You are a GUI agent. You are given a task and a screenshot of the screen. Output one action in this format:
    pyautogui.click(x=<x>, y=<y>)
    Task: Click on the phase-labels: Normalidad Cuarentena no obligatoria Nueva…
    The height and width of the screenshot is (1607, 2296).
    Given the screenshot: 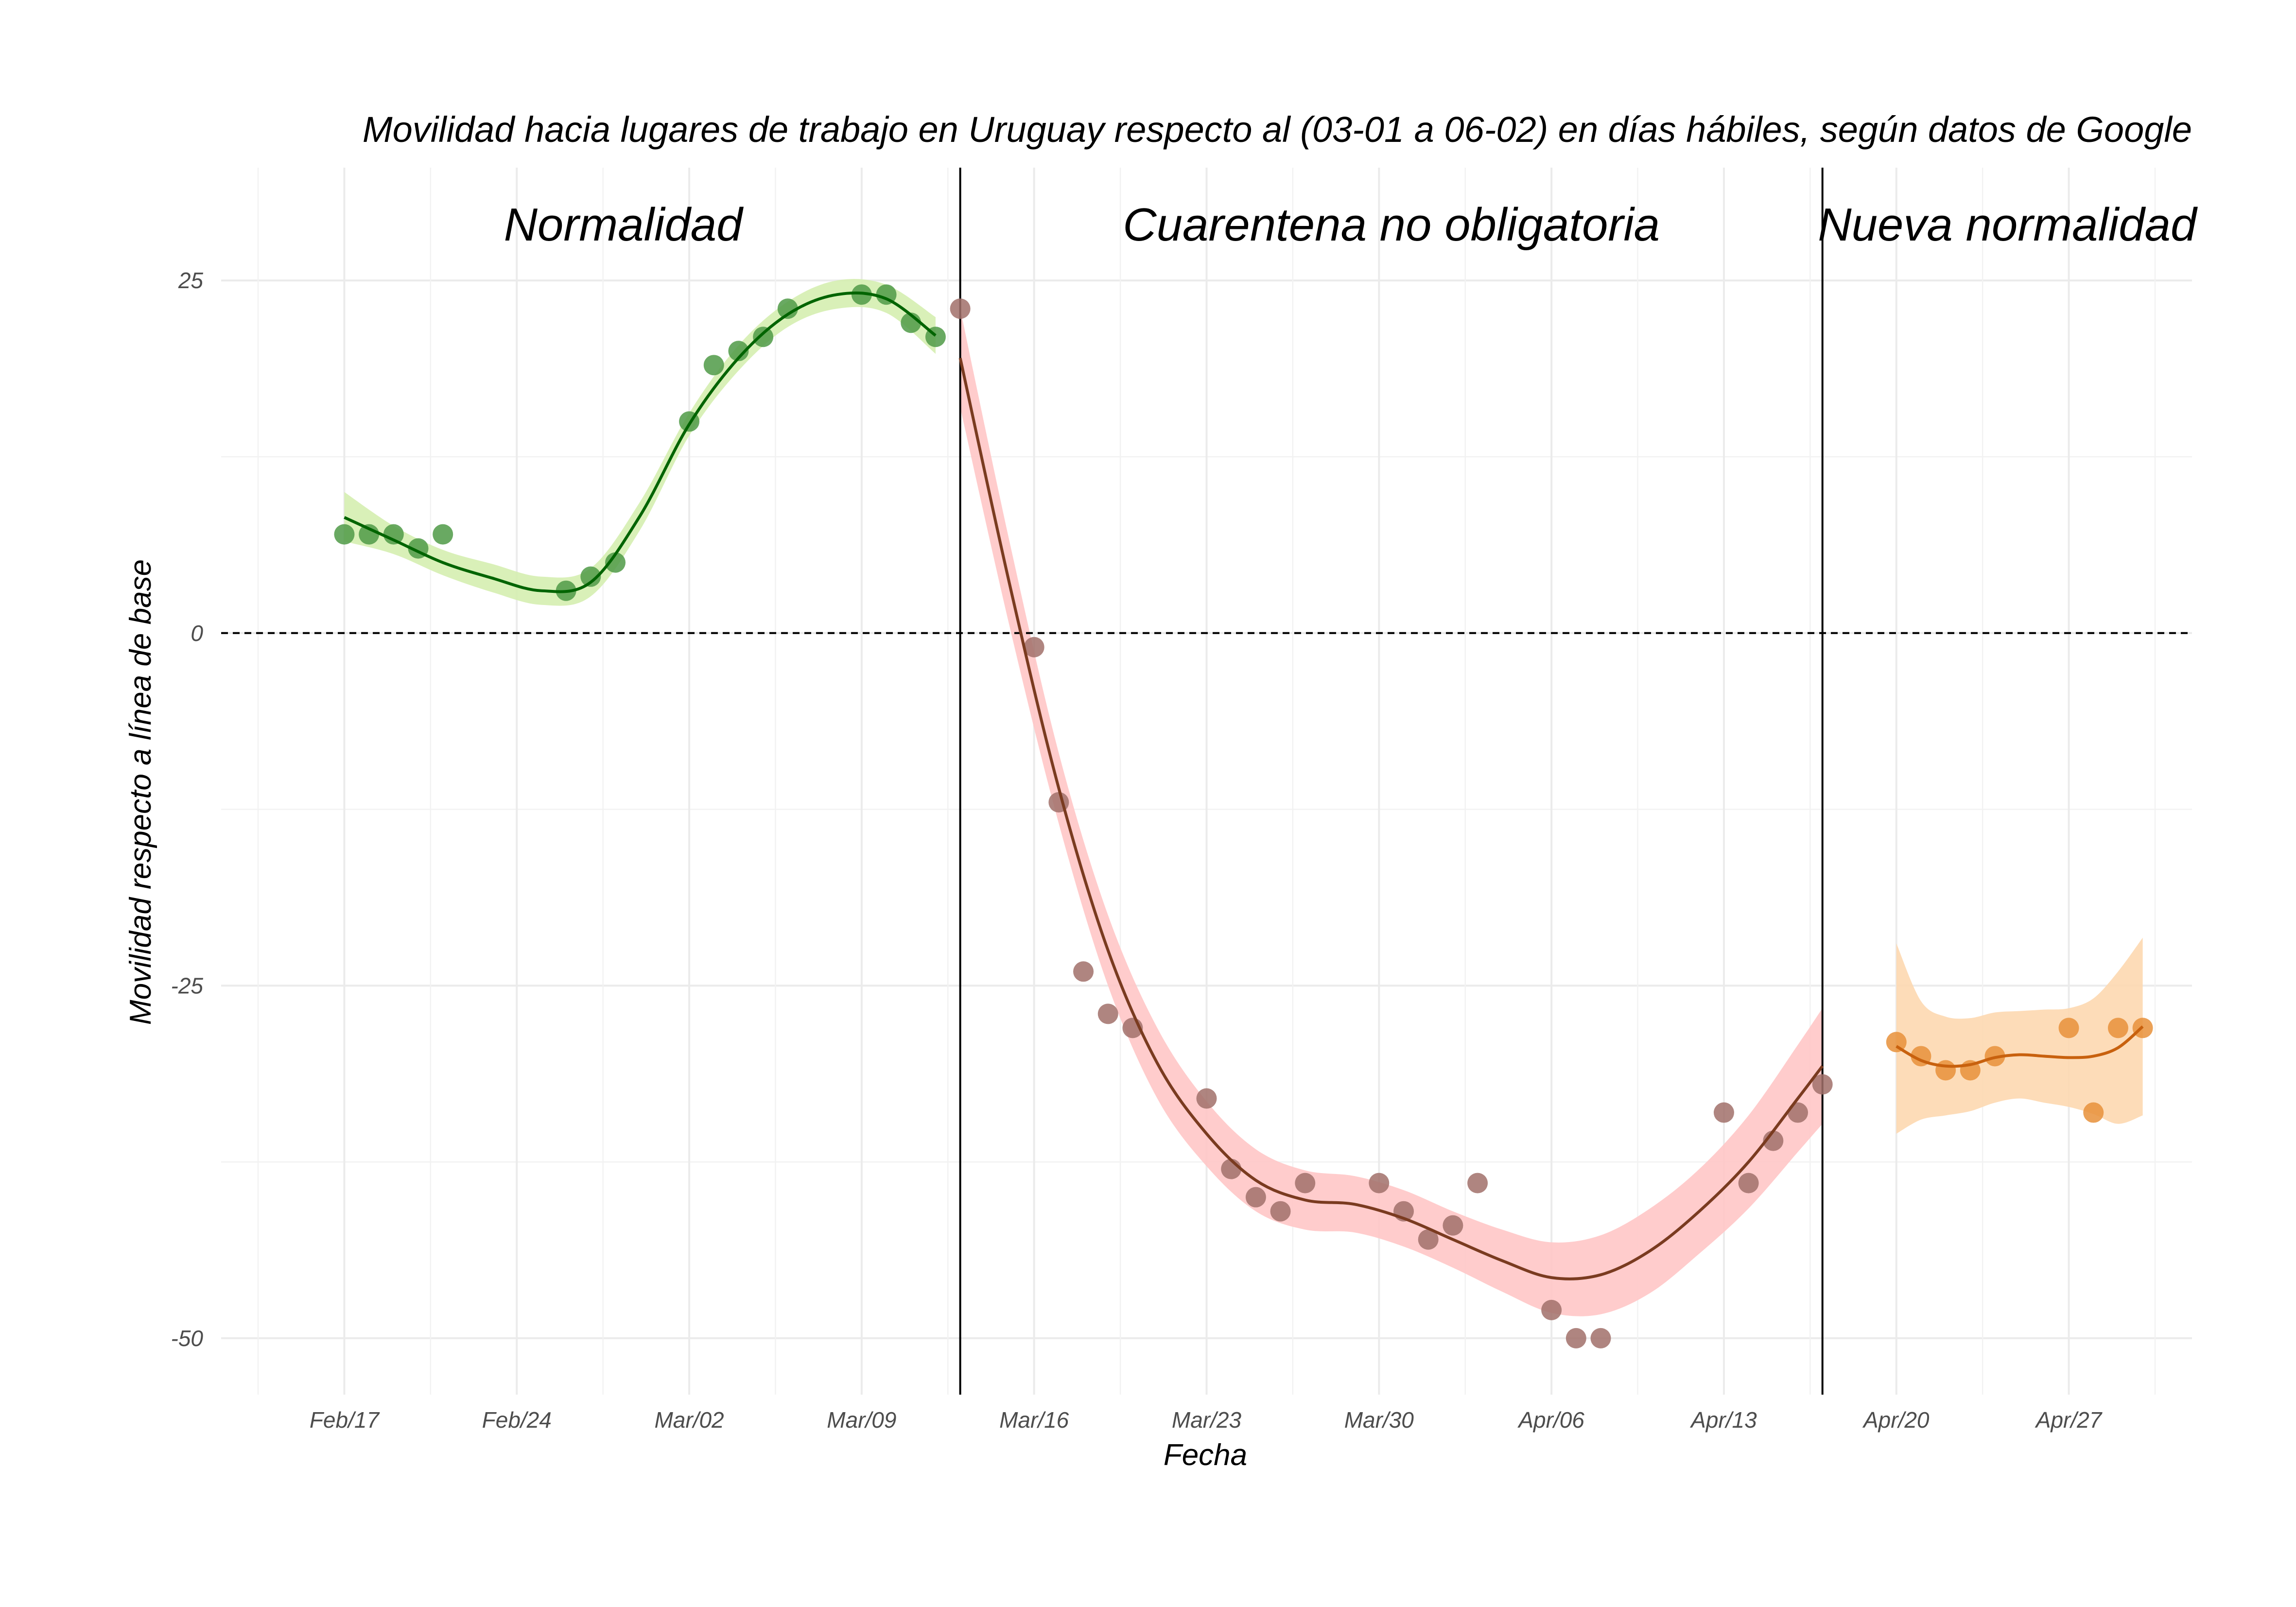 What is the action you would take?
    pyautogui.click(x=1351, y=225)
    